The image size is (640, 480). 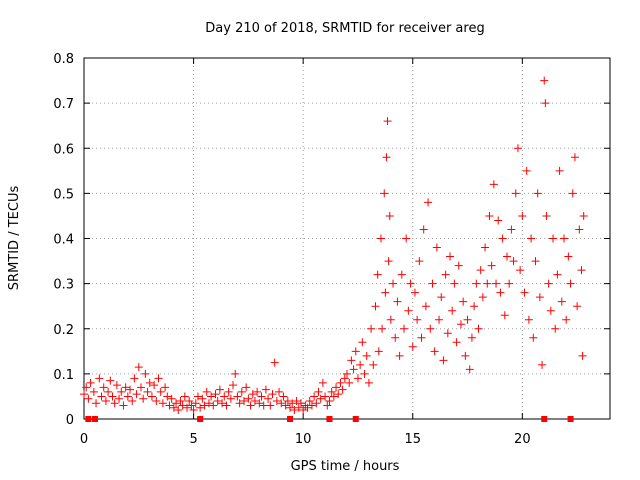 What do you see at coordinates (63, 194) in the screenshot?
I see `y-tick-label: 0.5` at bounding box center [63, 194].